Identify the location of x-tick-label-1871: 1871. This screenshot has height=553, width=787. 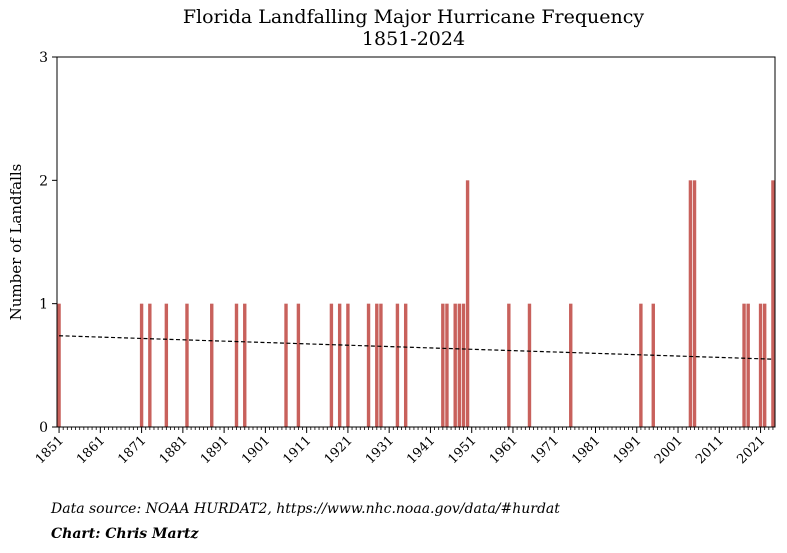
(132, 450).